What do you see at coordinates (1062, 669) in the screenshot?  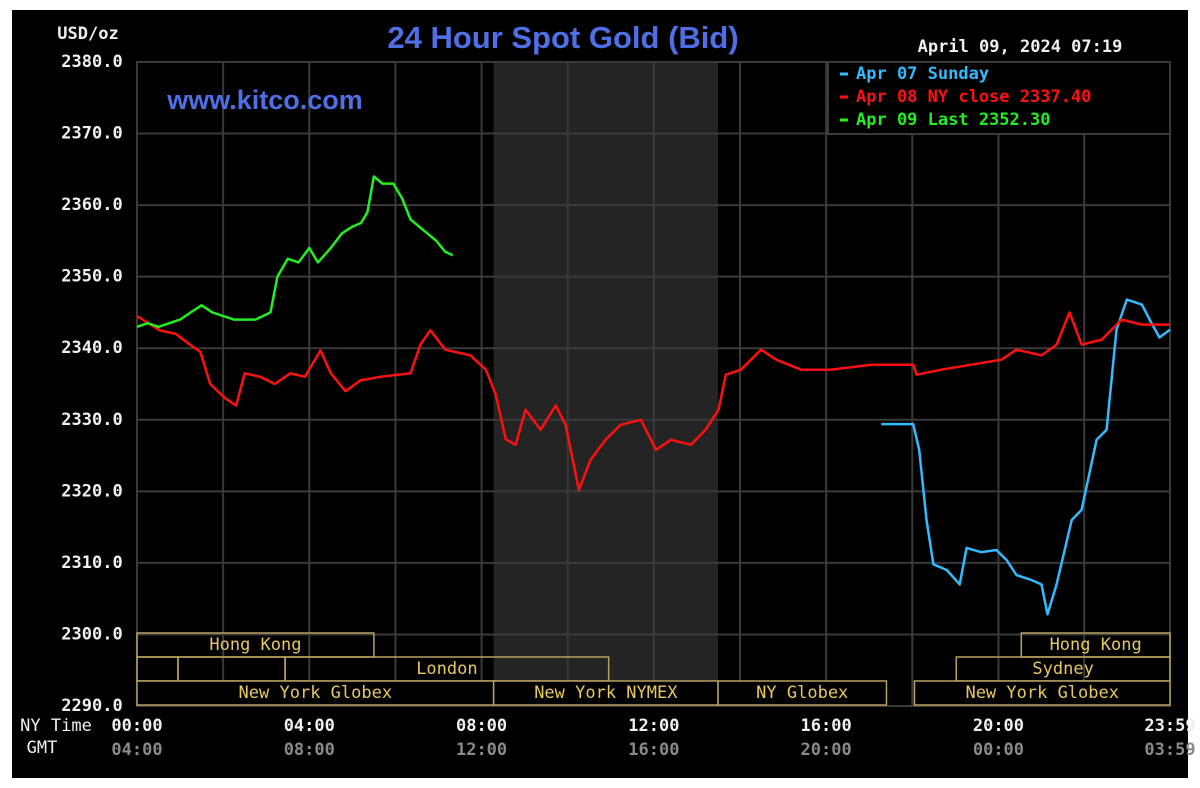 I see `session-label: Sydney` at bounding box center [1062, 669].